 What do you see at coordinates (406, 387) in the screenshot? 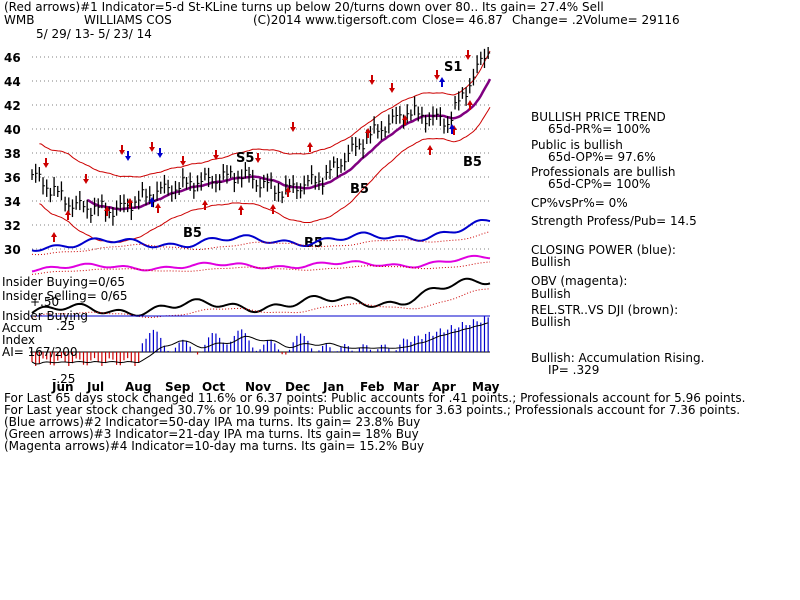
I see `x-tick-label: Mar` at bounding box center [406, 387].